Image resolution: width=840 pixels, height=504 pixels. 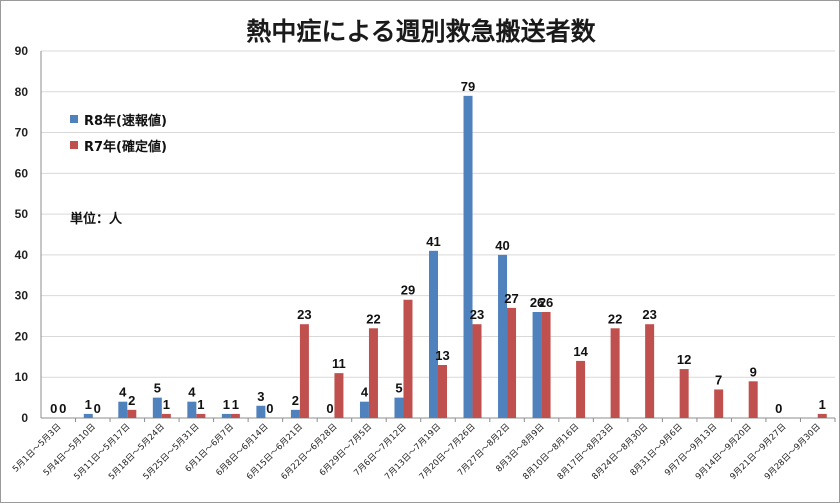 I want to click on data-label: 12, so click(x=684, y=359).